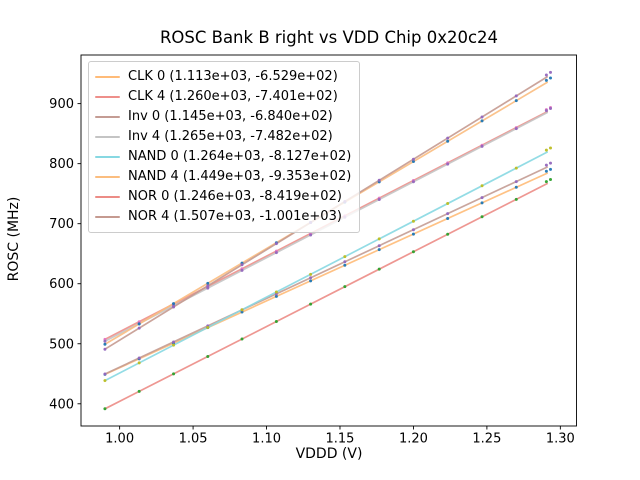 The height and width of the screenshot is (480, 640). Describe the element at coordinates (413, 439) in the screenshot. I see `x-tick-label: 1.20` at that location.